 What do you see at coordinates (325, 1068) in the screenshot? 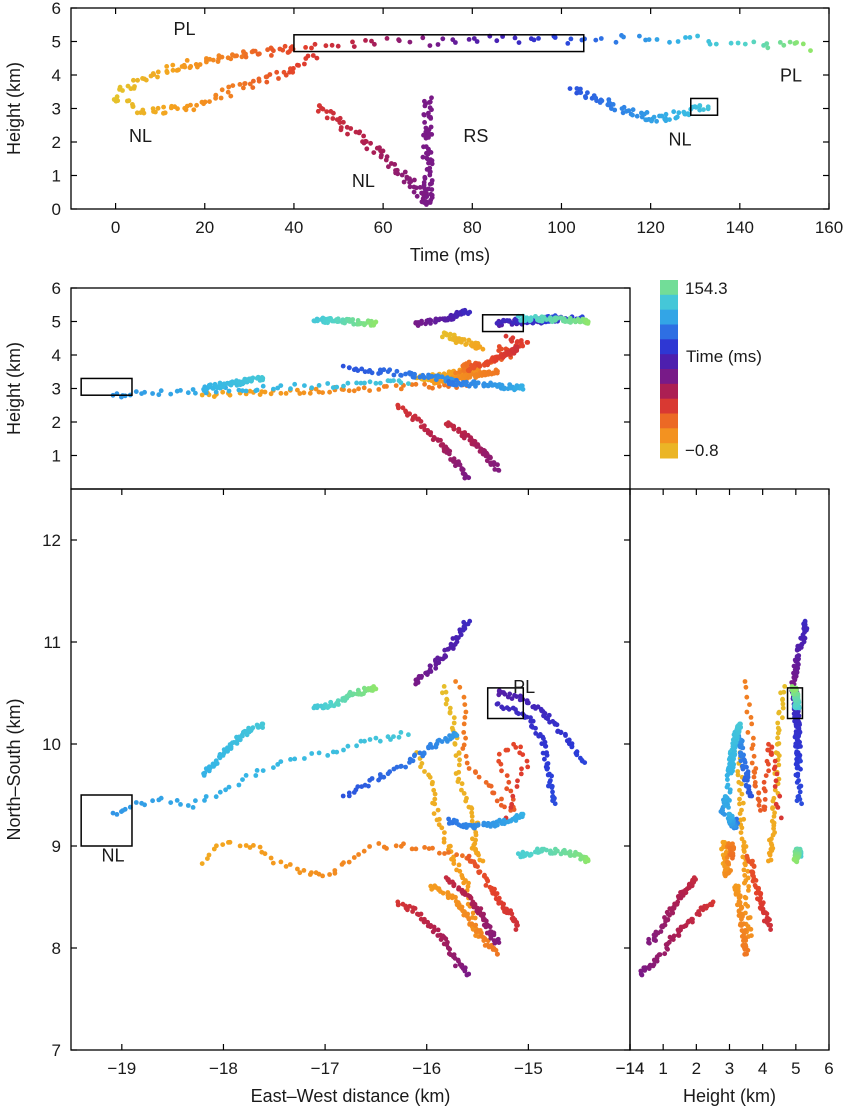
I see `x-tick-label: −17` at bounding box center [325, 1068].